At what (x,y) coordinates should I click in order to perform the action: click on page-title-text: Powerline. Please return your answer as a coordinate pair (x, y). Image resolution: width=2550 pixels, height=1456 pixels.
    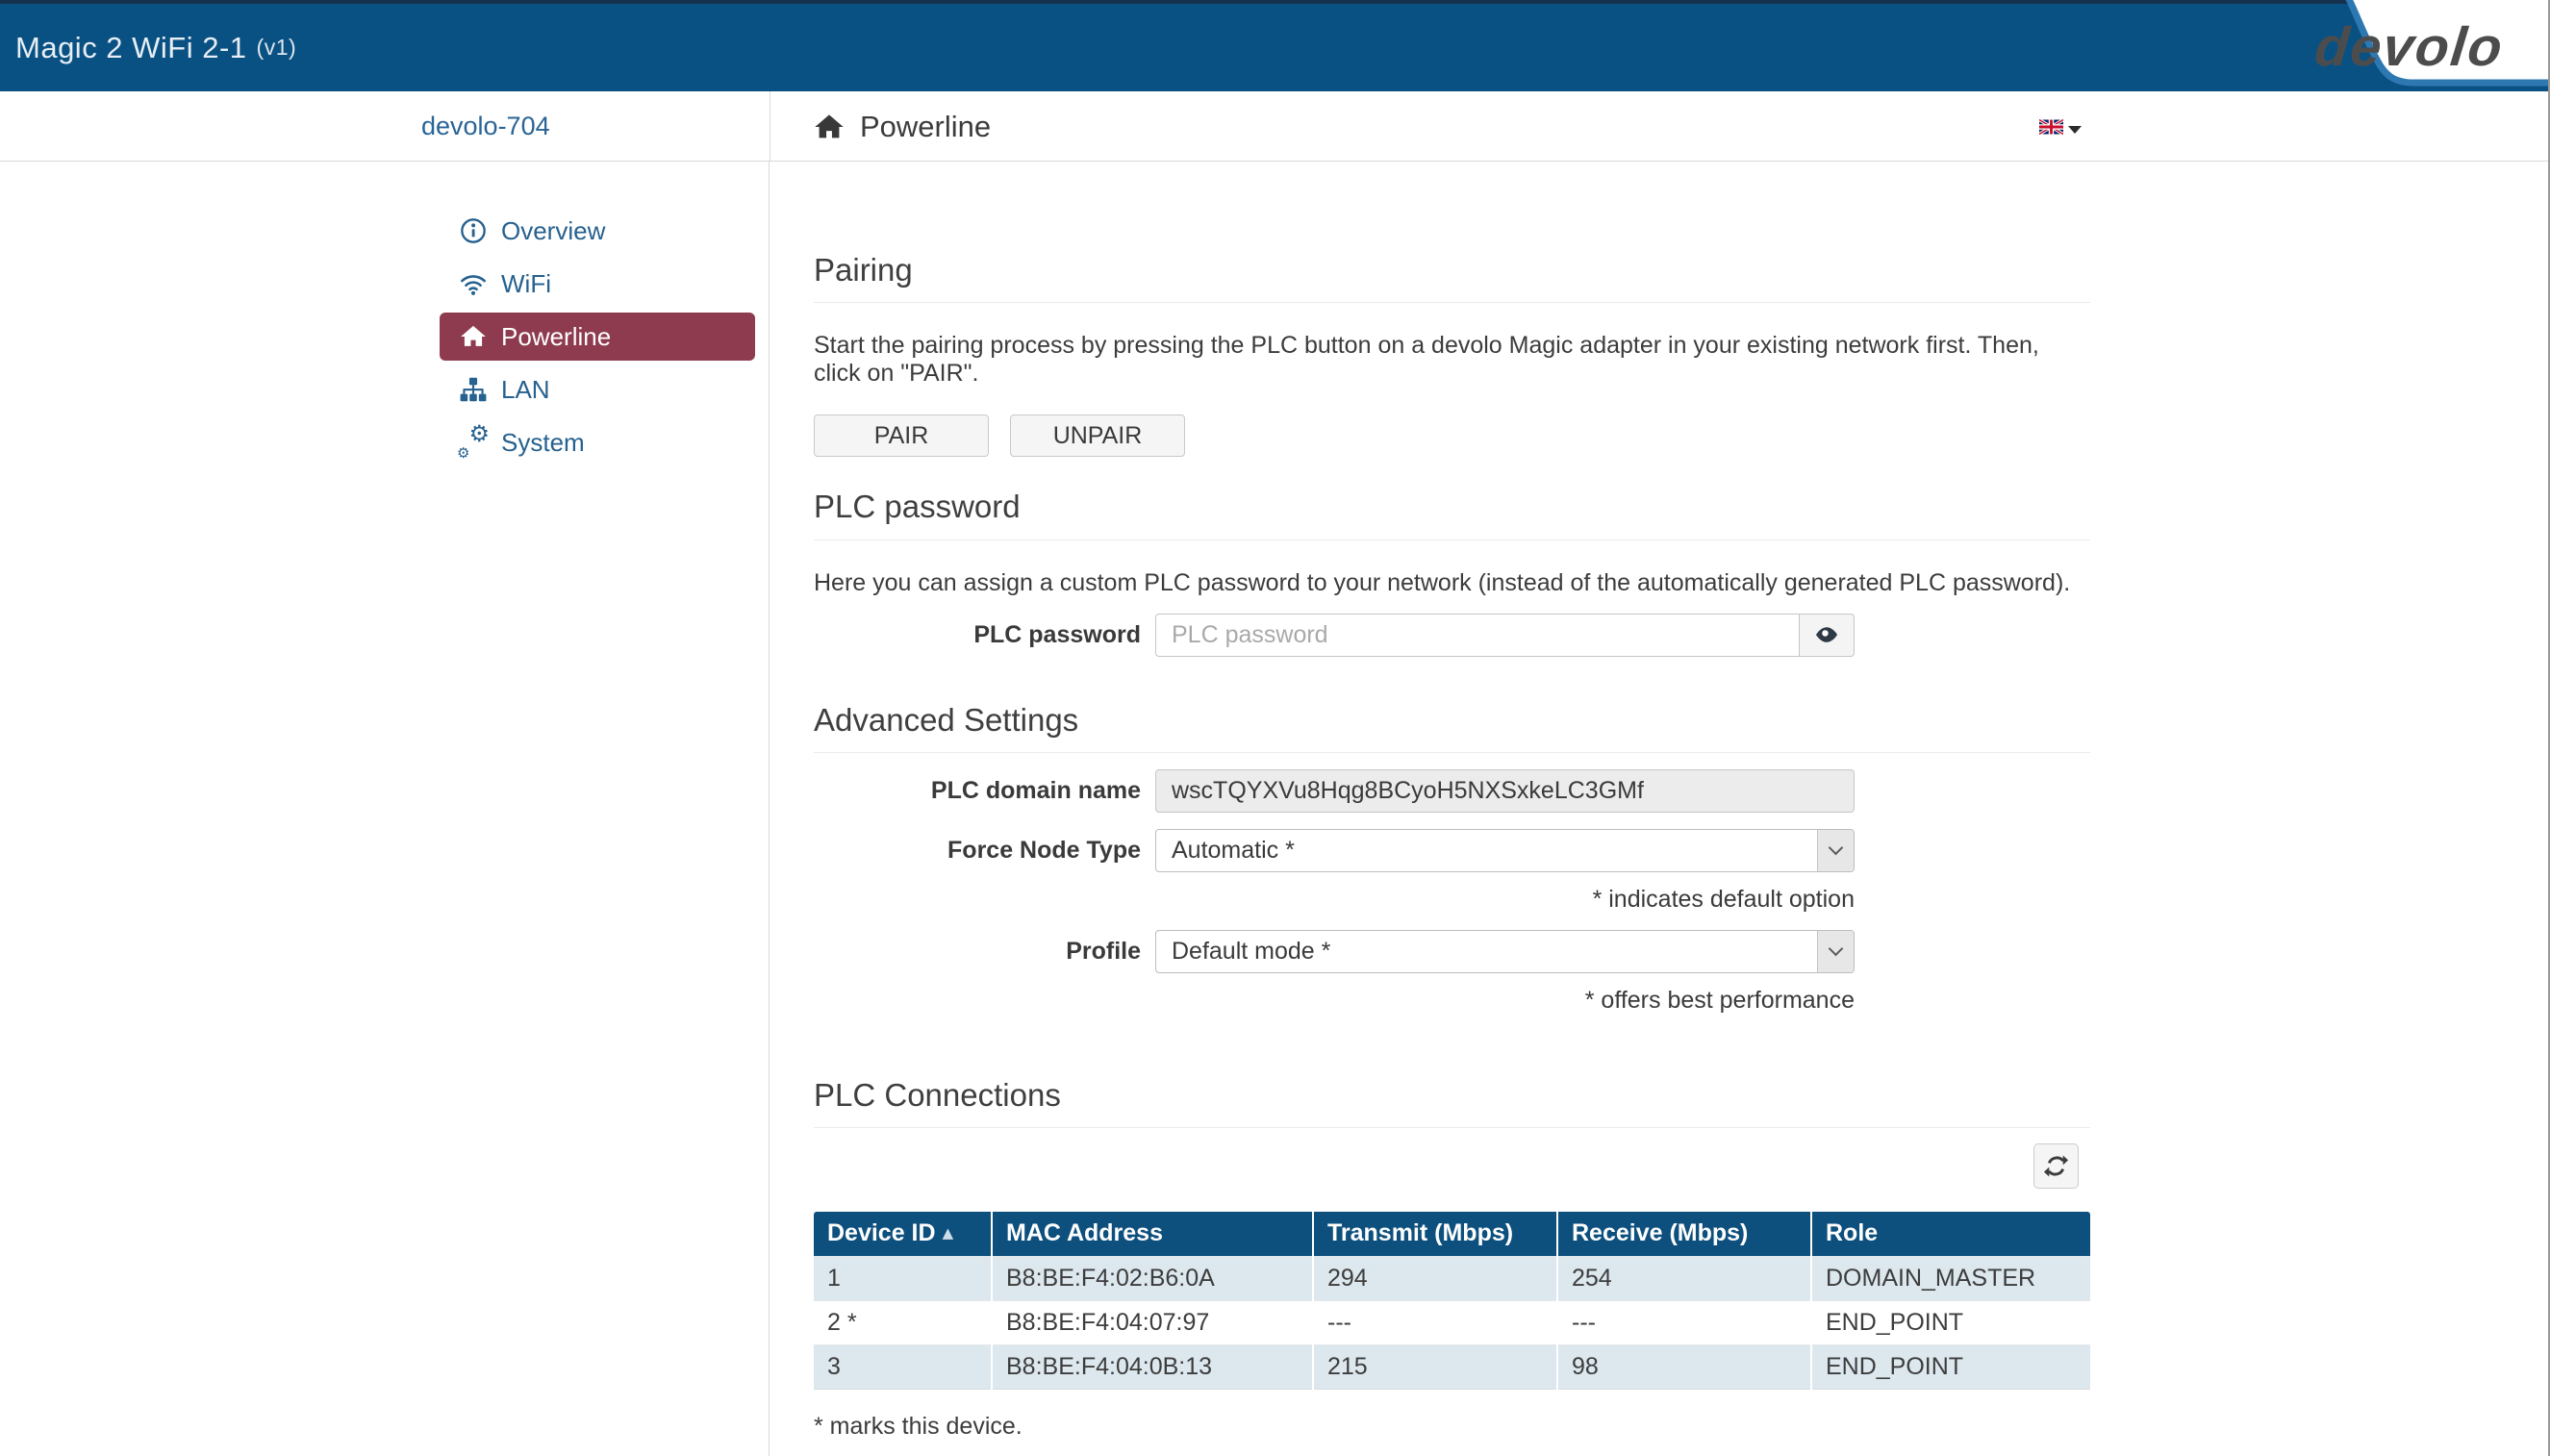
    Looking at the image, I should click on (926, 126).